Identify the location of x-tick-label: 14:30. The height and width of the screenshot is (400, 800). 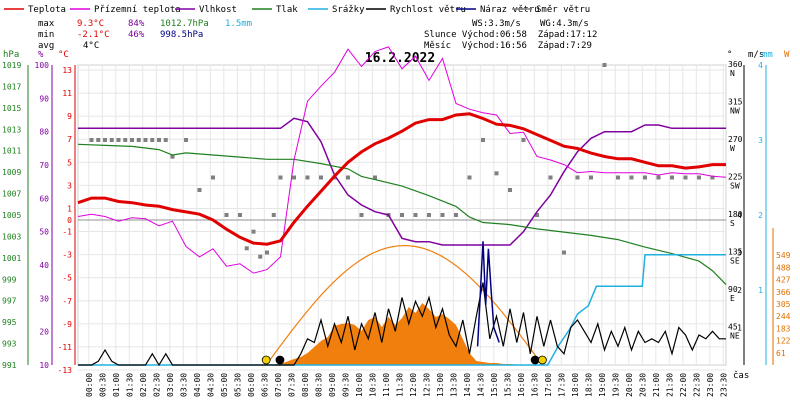
(480, 385).